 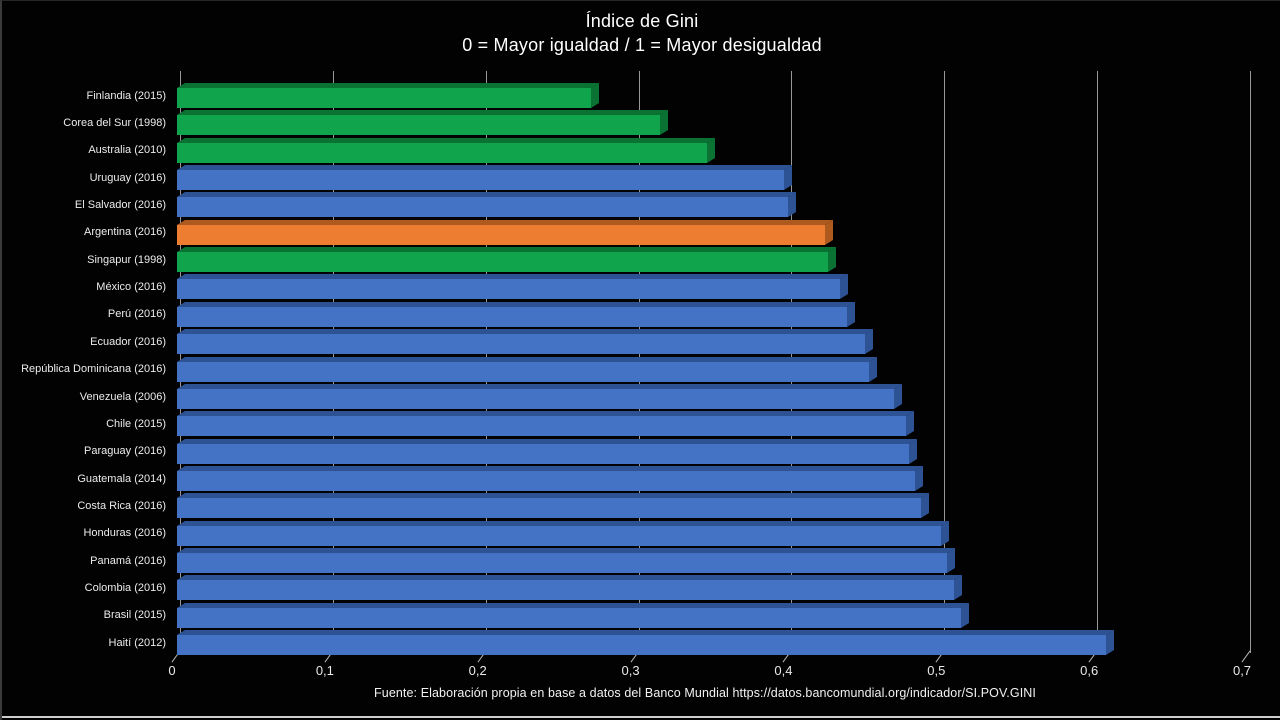 What do you see at coordinates (127, 150) in the screenshot?
I see `category-label: Australia (2010)` at bounding box center [127, 150].